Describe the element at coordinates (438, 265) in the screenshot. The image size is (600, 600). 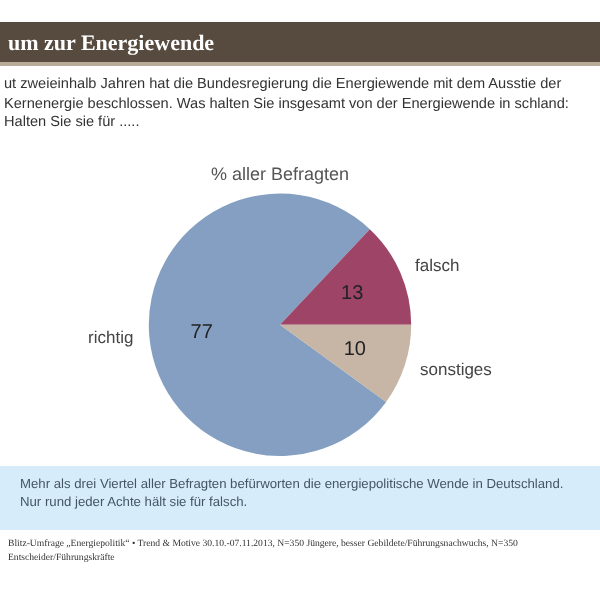
I see `slice-label: falsch` at that location.